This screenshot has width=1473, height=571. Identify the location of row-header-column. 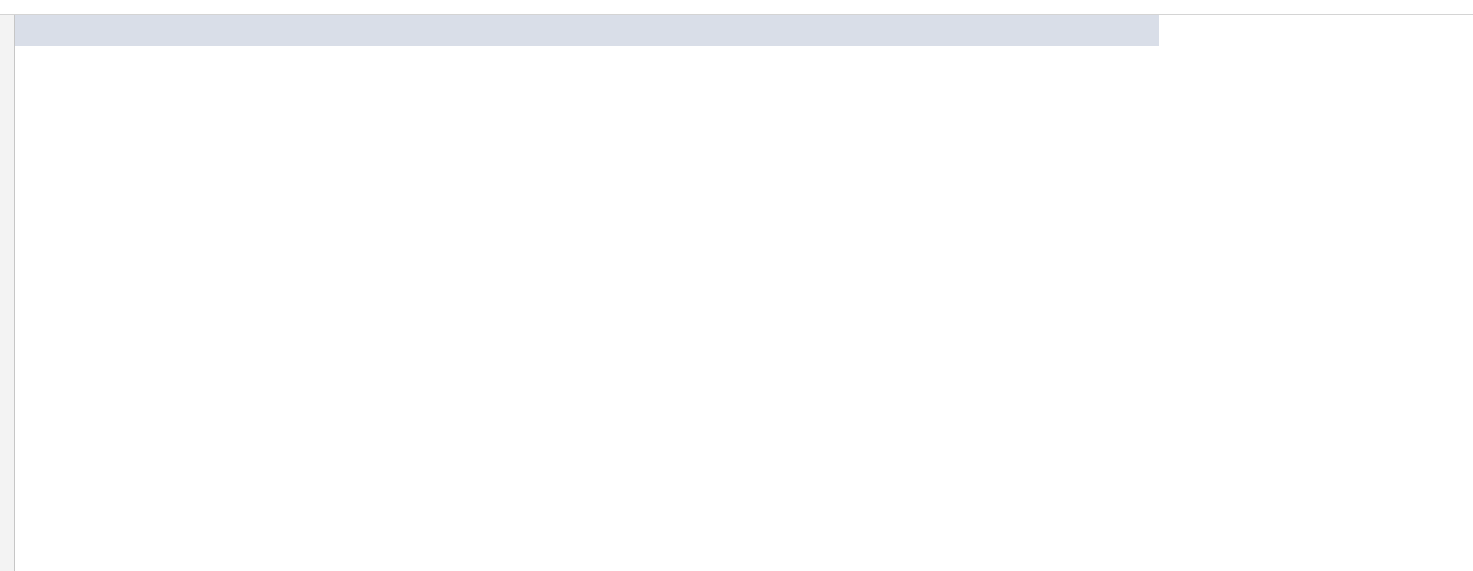
(7, 293).